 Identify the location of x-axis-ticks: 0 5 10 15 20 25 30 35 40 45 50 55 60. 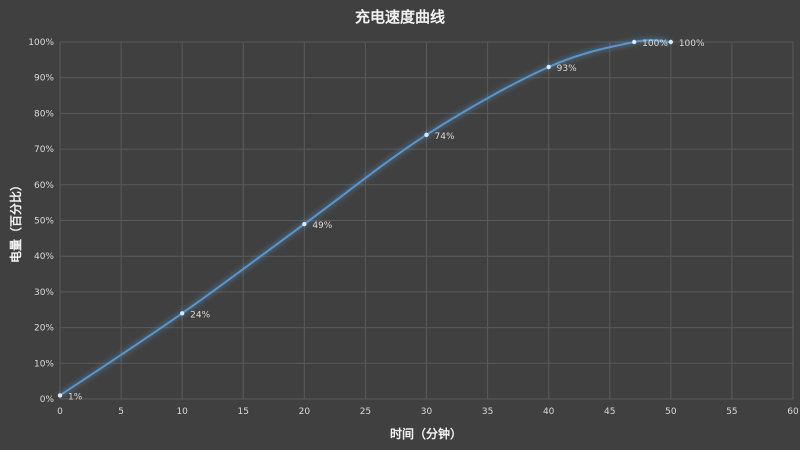
(428, 412).